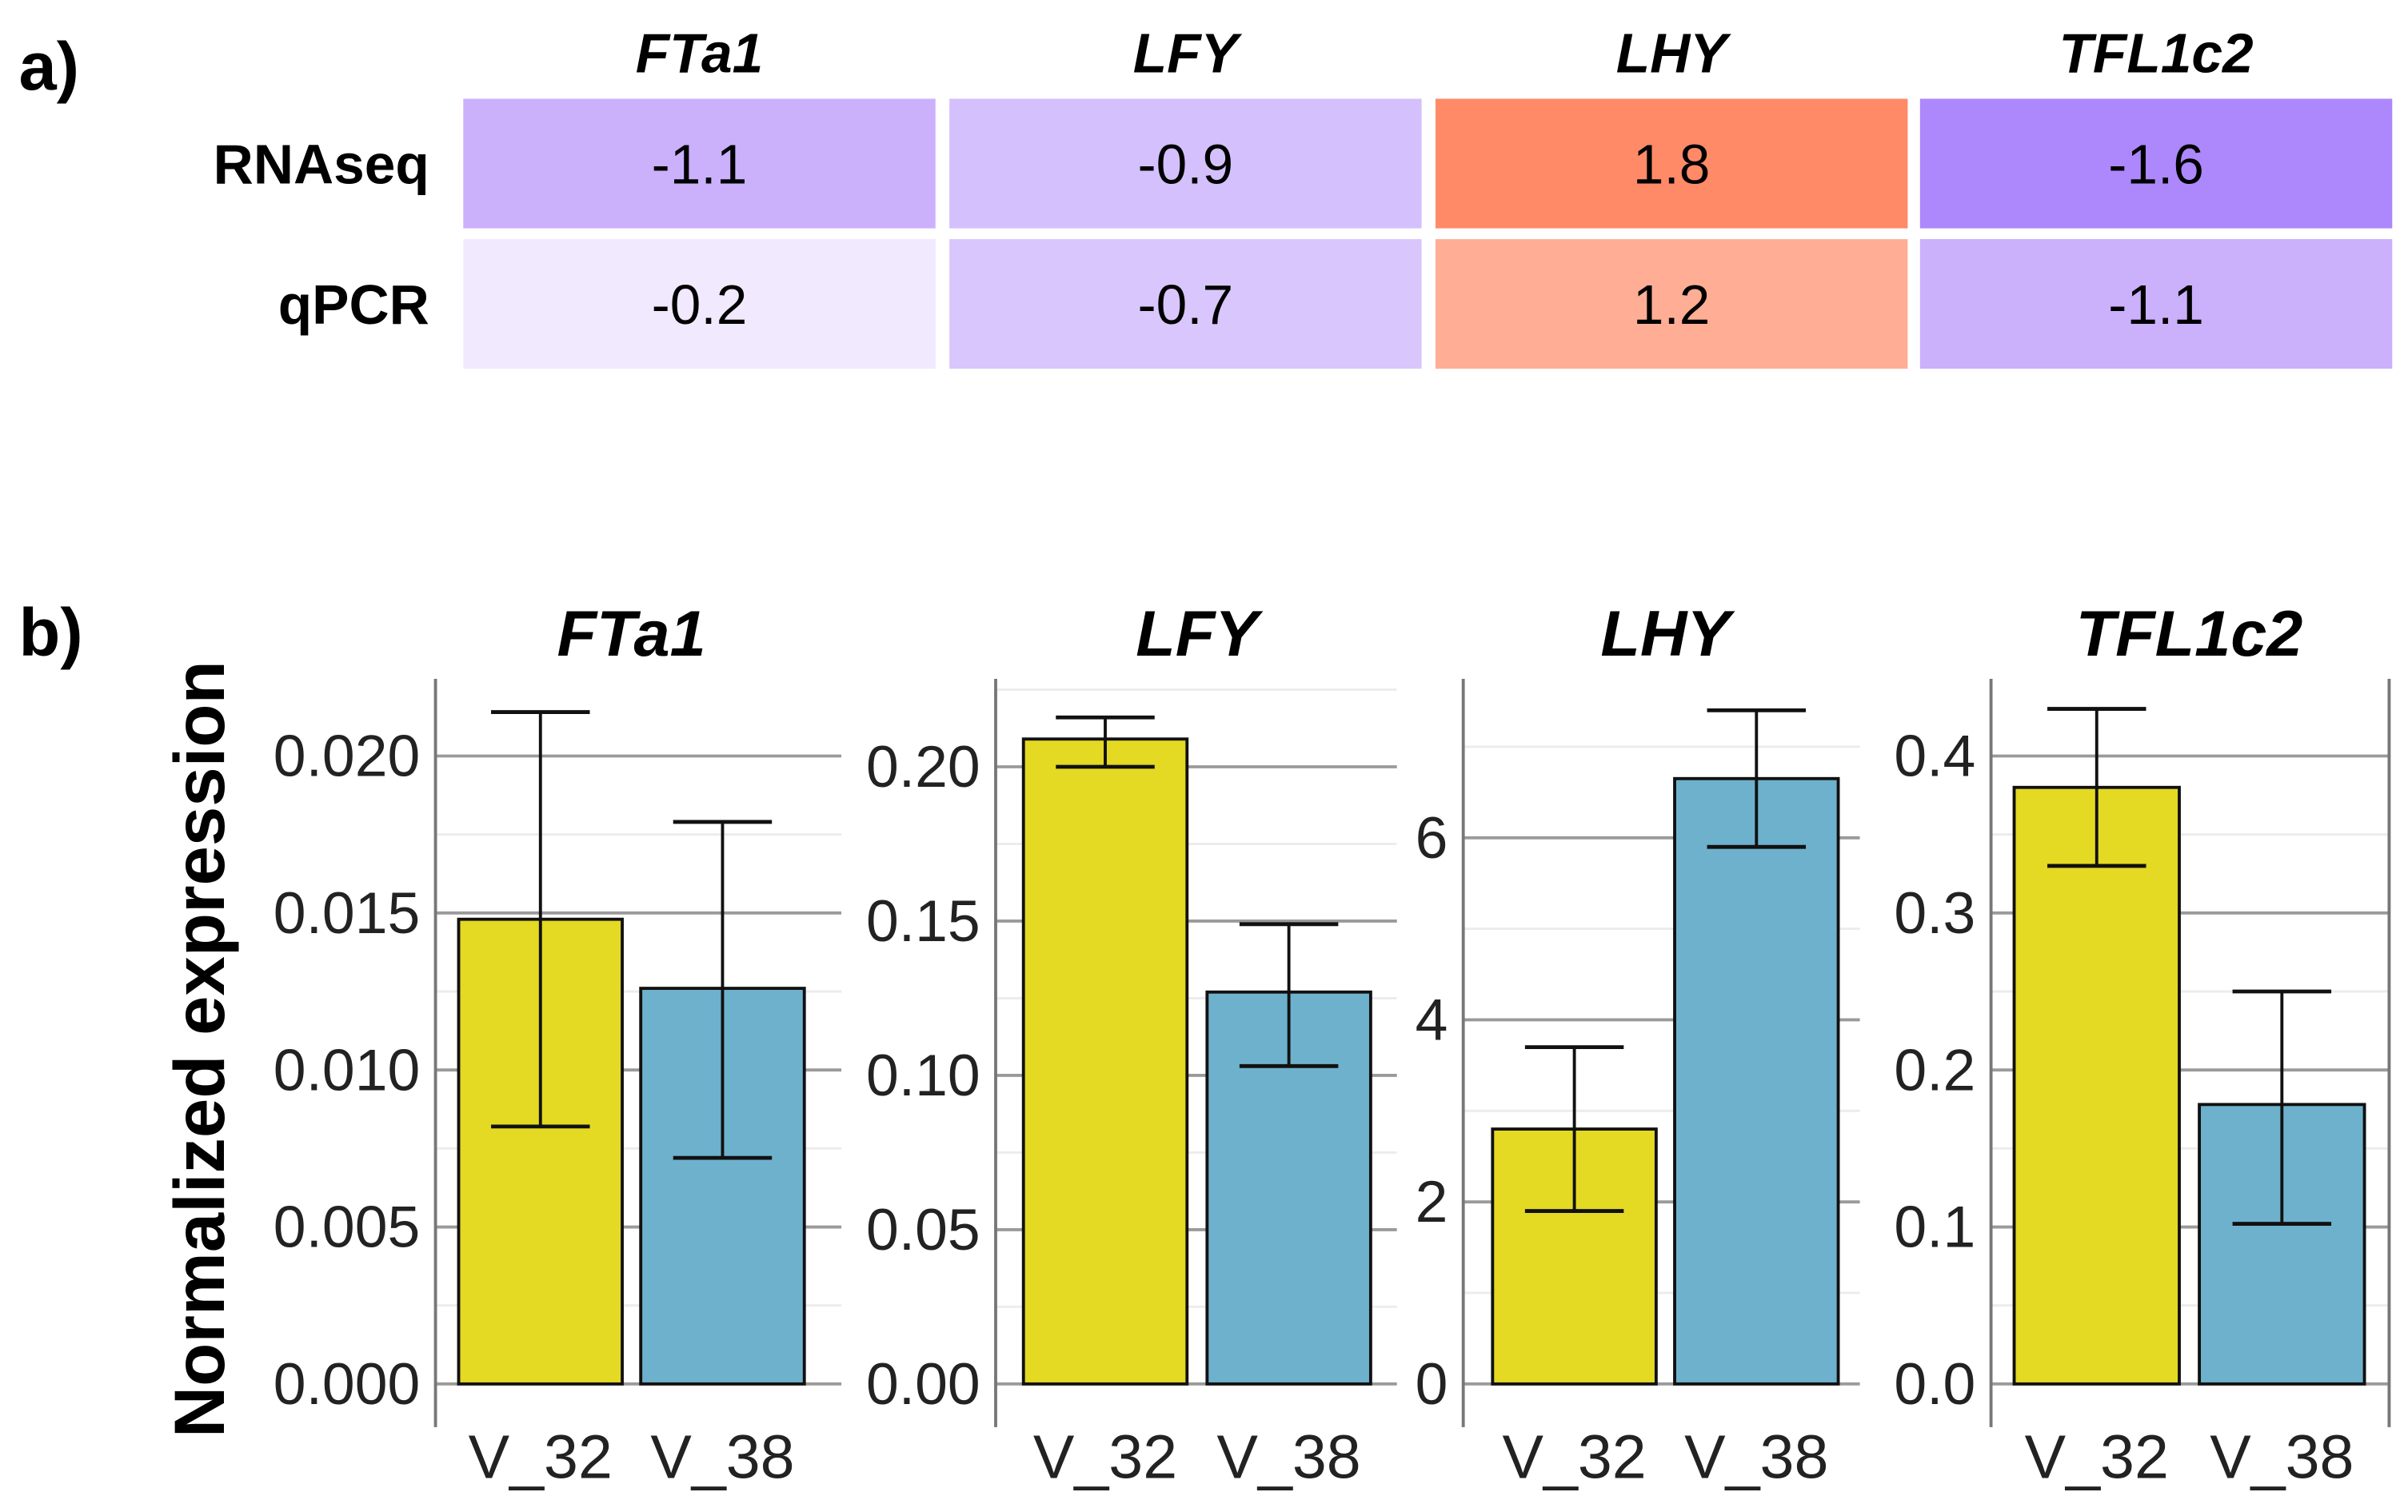 The width and height of the screenshot is (2408, 1512). What do you see at coordinates (353, 304) in the screenshot?
I see `heatmap-row-label: qPCR` at bounding box center [353, 304].